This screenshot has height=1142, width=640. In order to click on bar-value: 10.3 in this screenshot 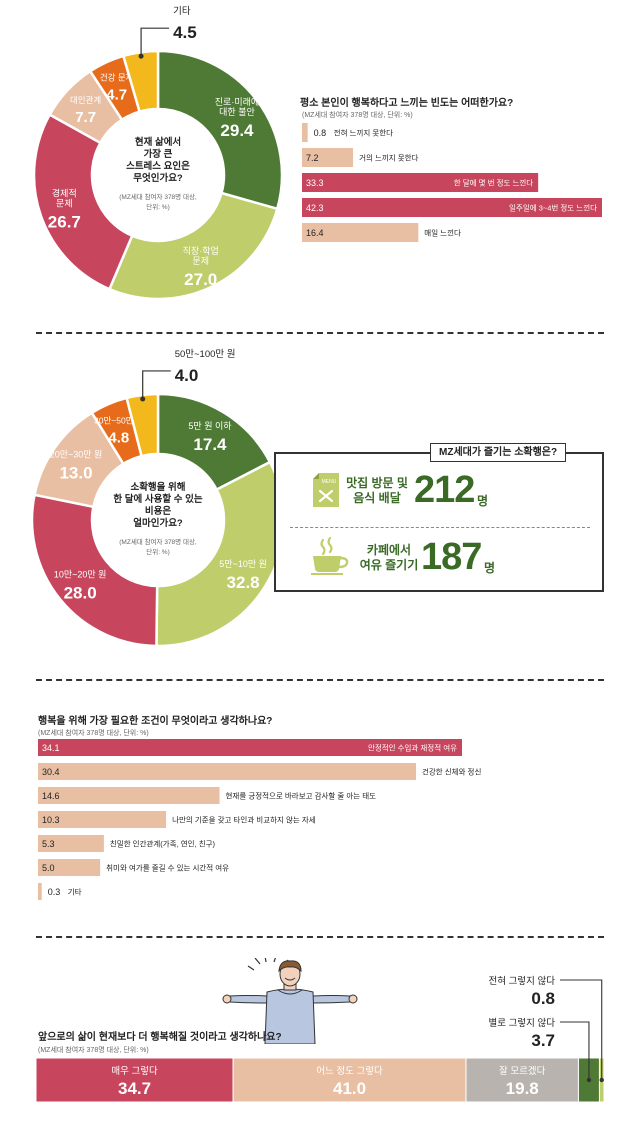, I will do `click(51, 820)`.